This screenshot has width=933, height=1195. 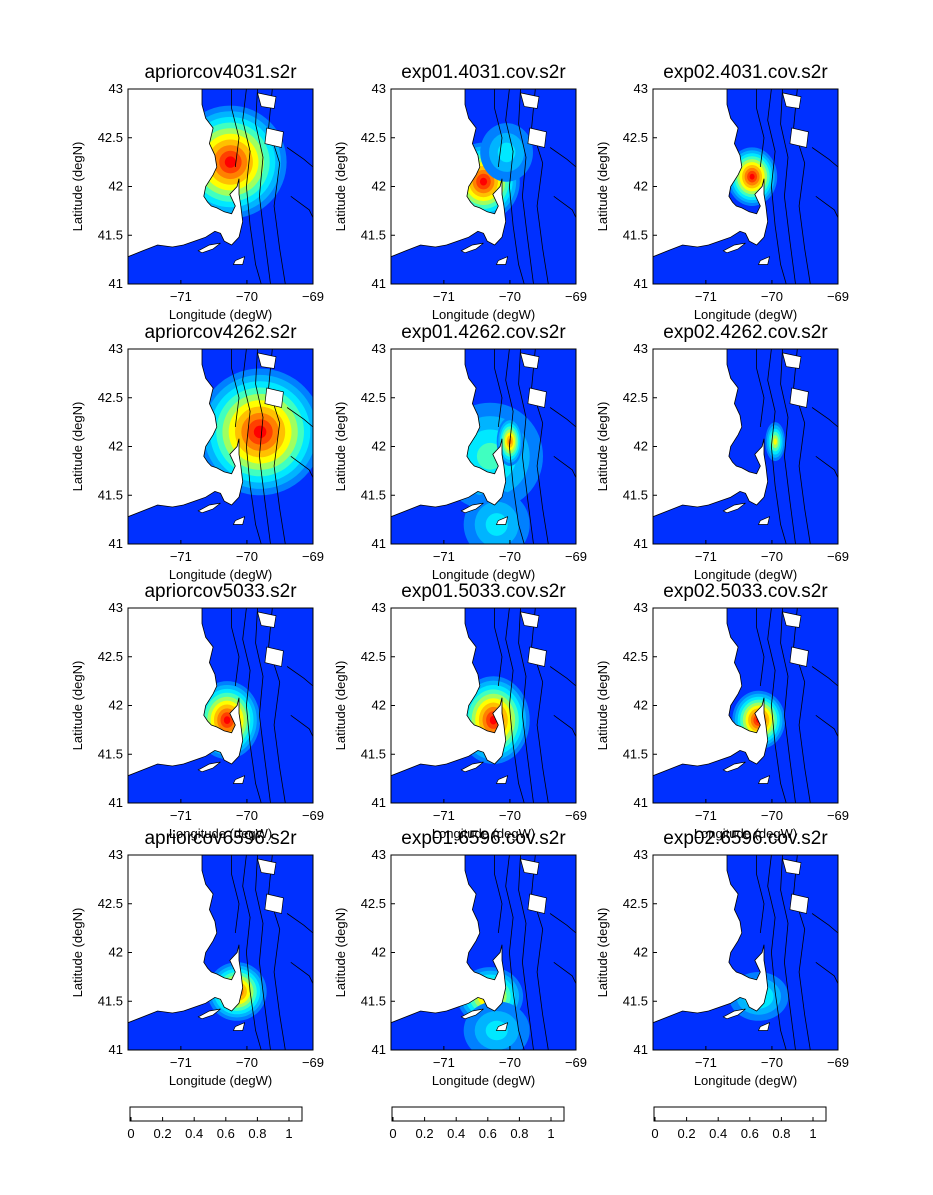 I want to click on panel-title: exp02.4031.cov.s2r, so click(x=745, y=72).